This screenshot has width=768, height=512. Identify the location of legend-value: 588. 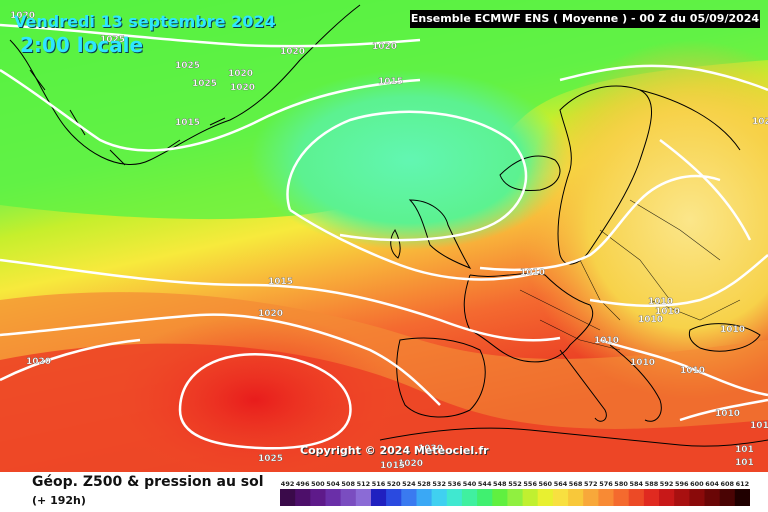
(652, 484).